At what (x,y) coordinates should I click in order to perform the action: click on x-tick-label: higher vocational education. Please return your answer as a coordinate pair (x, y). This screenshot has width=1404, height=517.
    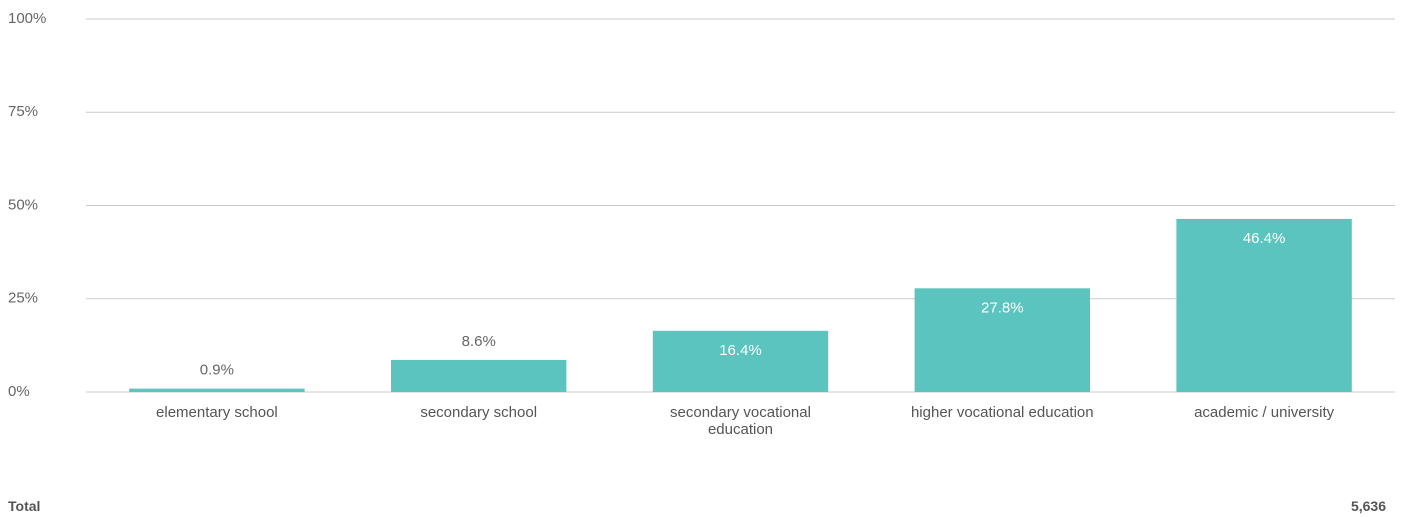
    Looking at the image, I should click on (1002, 412).